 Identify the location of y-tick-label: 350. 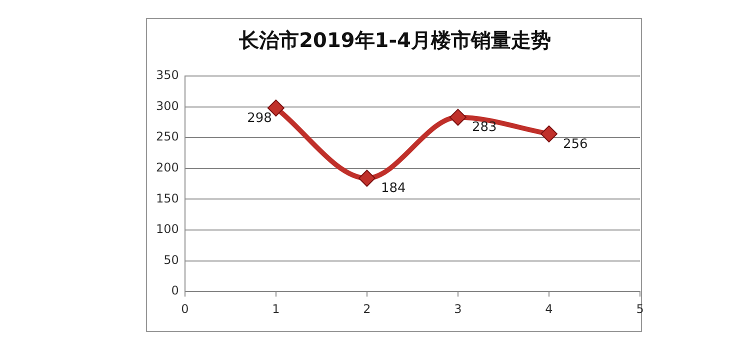
(167, 75).